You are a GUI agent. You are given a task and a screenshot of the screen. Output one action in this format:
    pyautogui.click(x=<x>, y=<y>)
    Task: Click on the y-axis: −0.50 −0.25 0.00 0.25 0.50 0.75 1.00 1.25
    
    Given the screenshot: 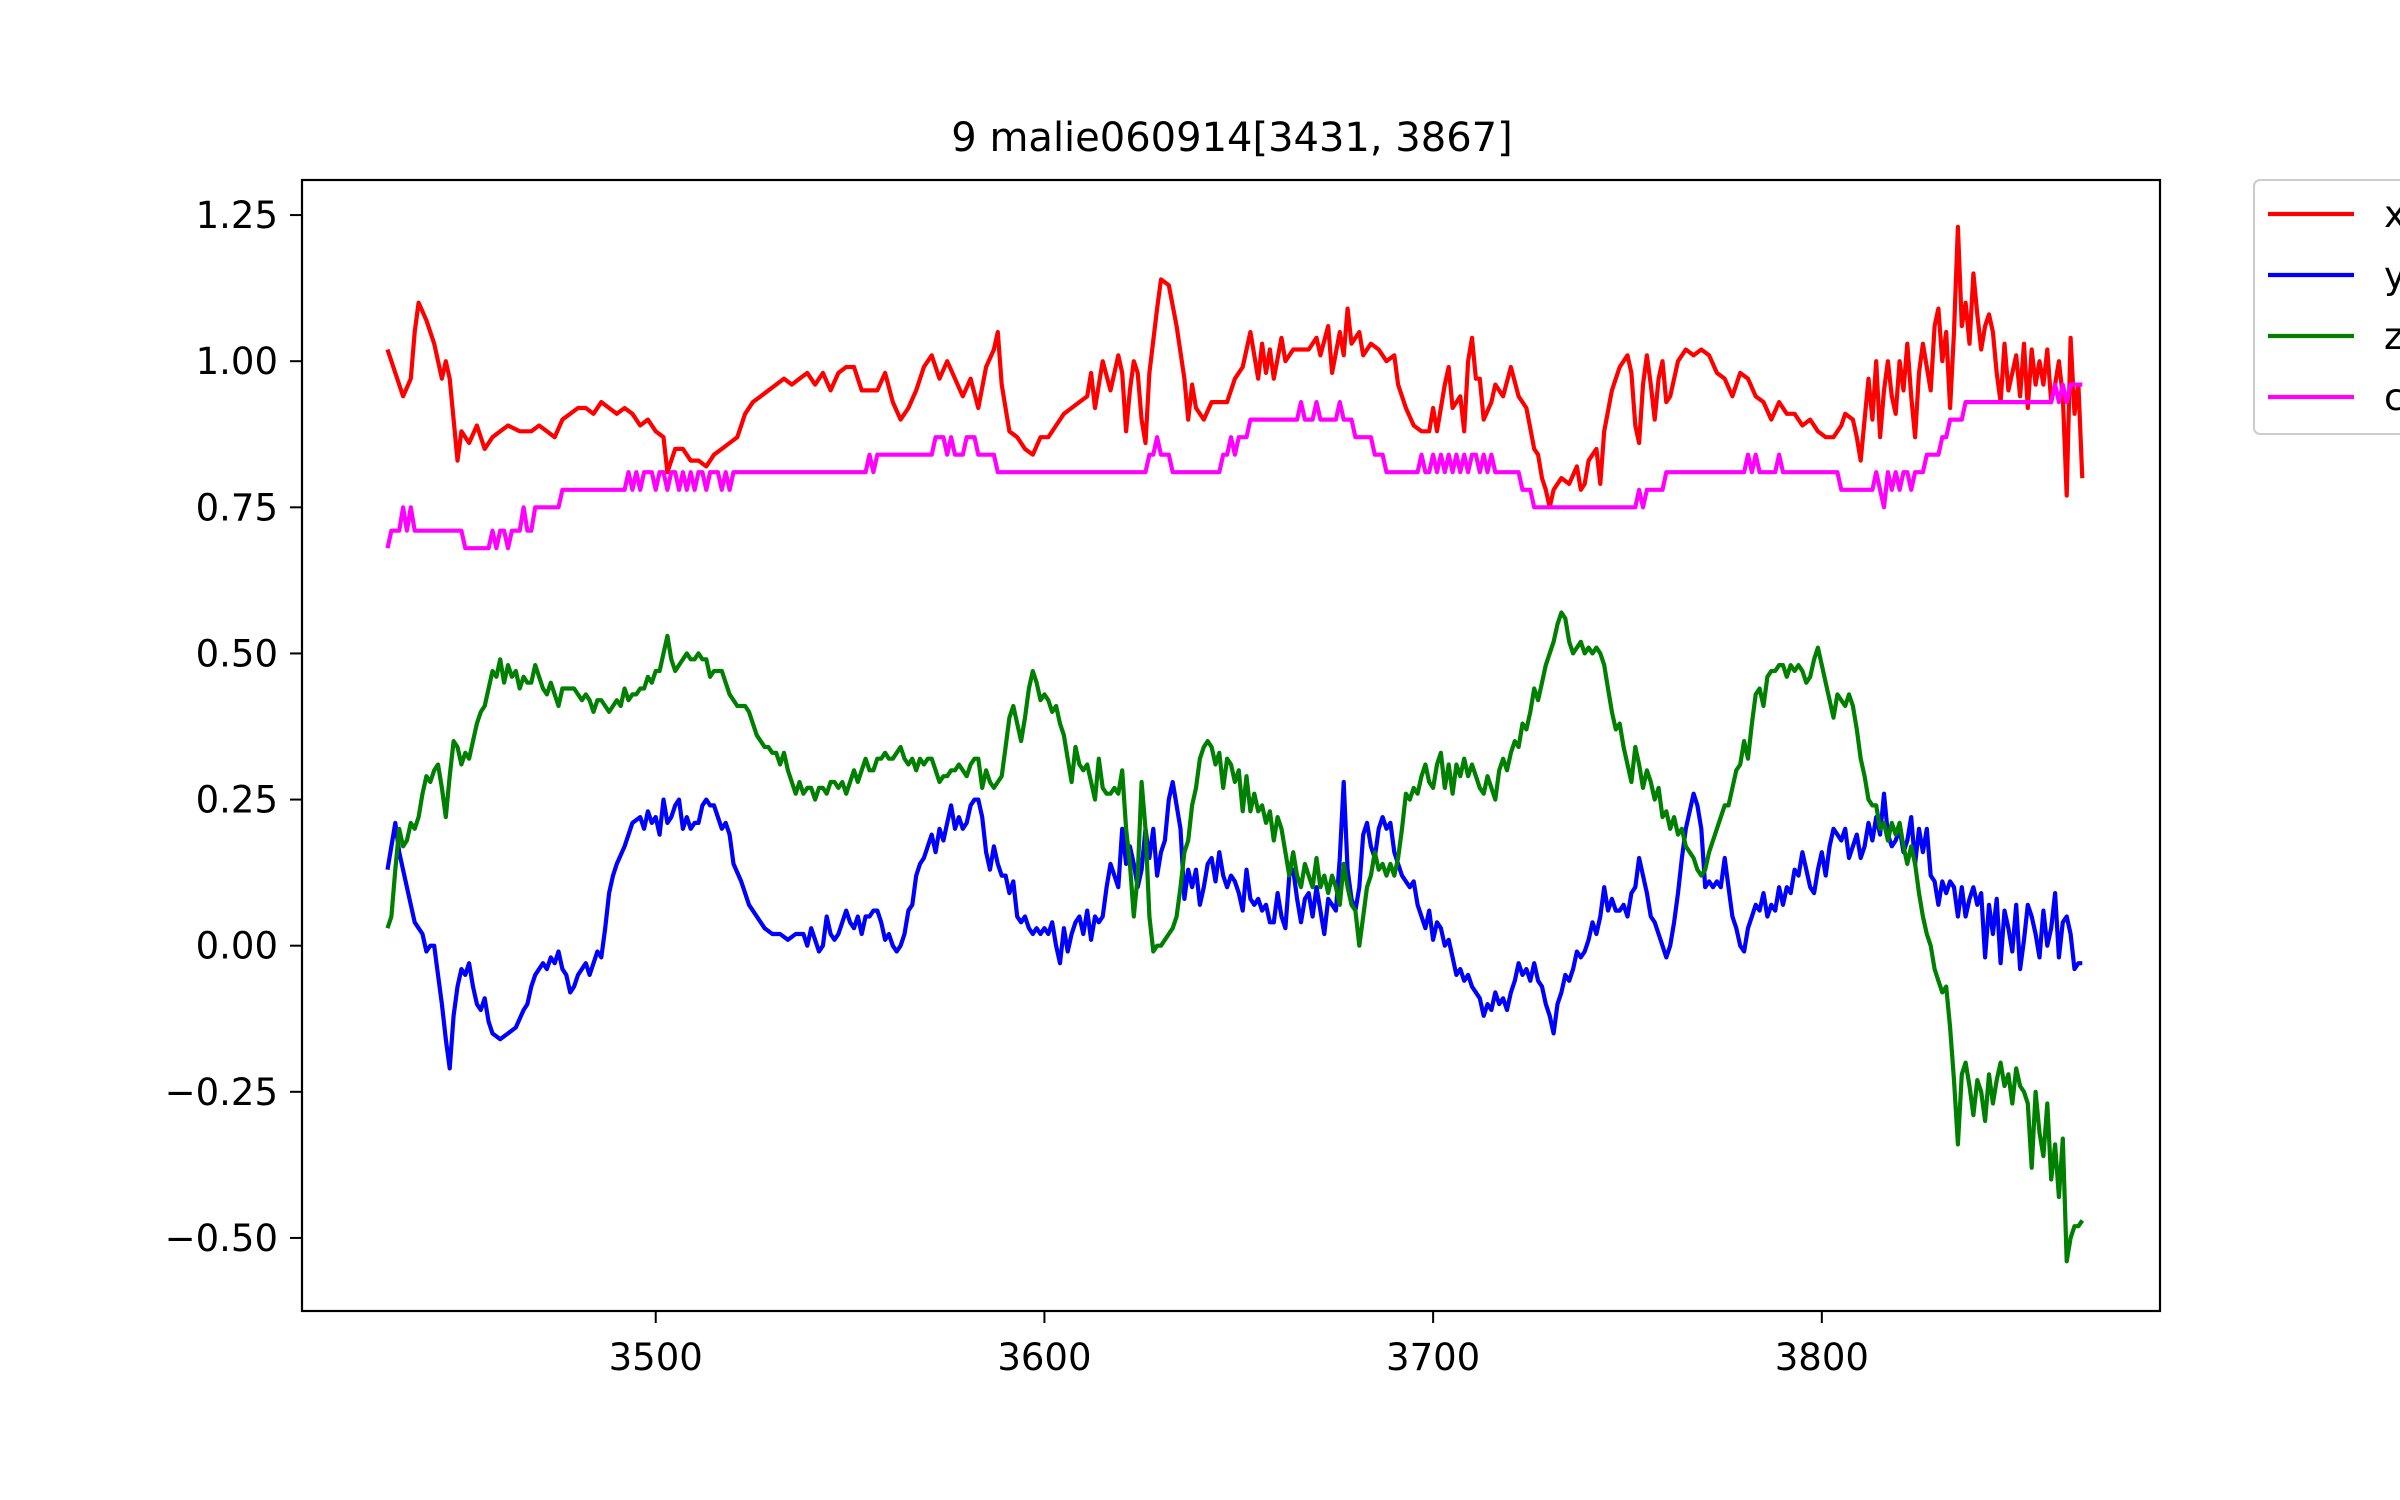 What is the action you would take?
    pyautogui.click(x=233, y=727)
    